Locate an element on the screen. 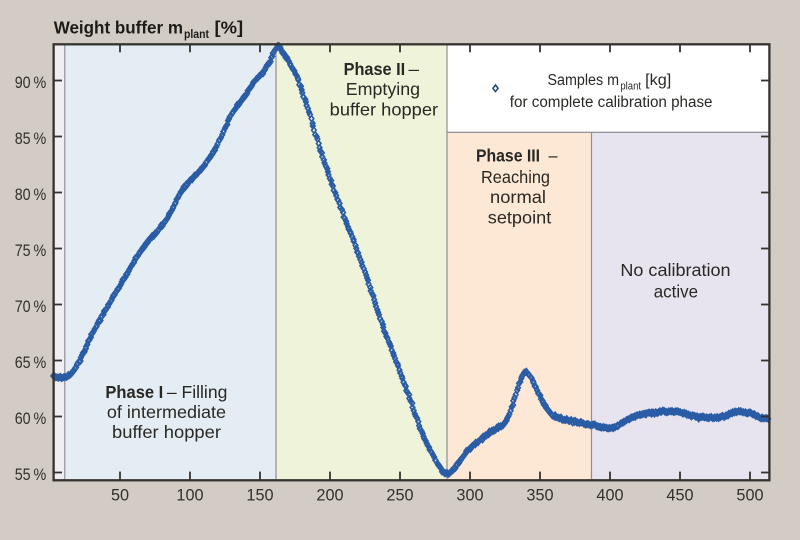 This screenshot has height=540, width=800. svg-text: 50 is located at coordinates (120, 496).